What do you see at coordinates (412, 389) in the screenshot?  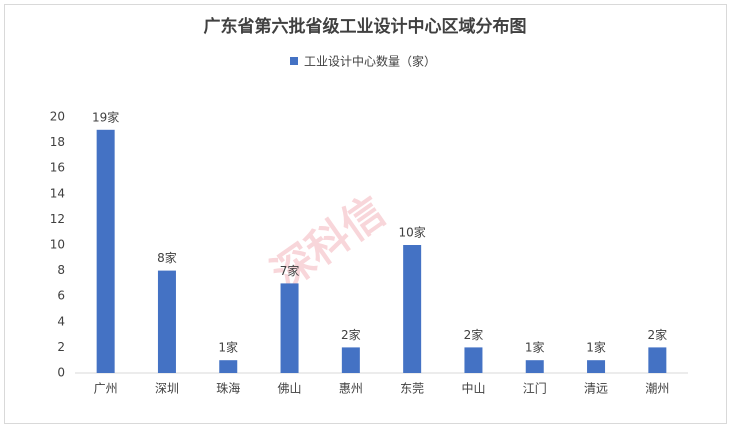 I see `x-tick-label: 东莞` at bounding box center [412, 389].